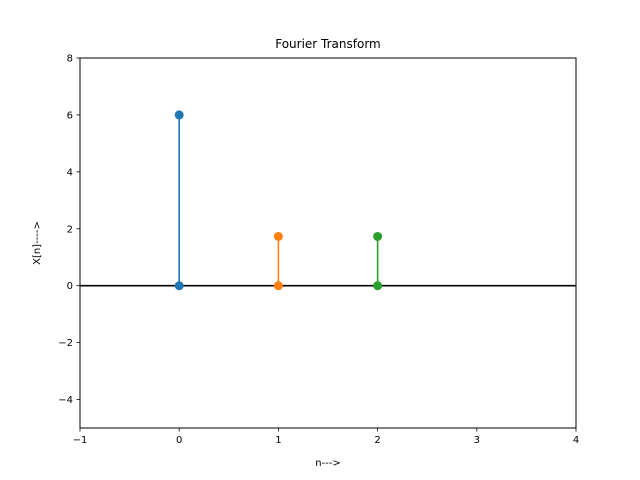 The image size is (640, 480). I want to click on y-tick-label: 0, so click(70, 286).